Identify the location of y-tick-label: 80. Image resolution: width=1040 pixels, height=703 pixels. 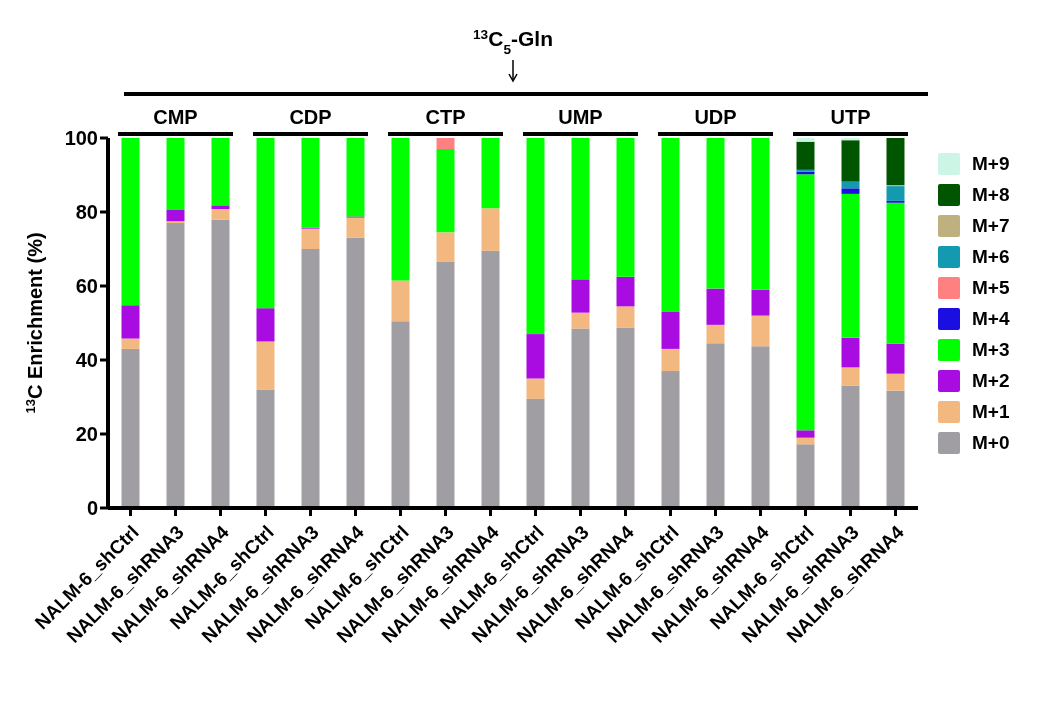
(86, 212).